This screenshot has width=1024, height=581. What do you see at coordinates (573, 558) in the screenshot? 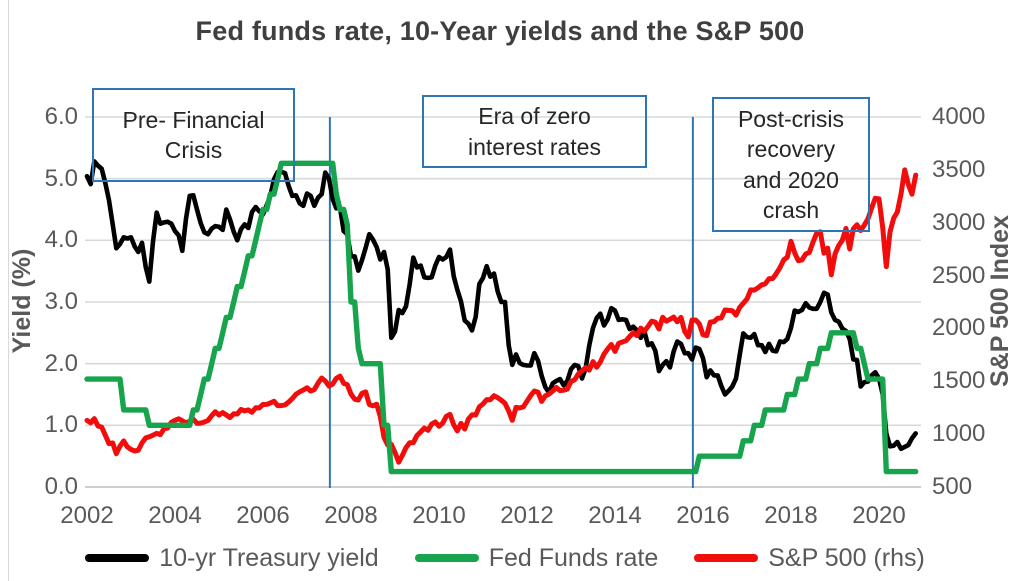
I see `legend-label-fed-funds: Fed Funds rate` at bounding box center [573, 558].